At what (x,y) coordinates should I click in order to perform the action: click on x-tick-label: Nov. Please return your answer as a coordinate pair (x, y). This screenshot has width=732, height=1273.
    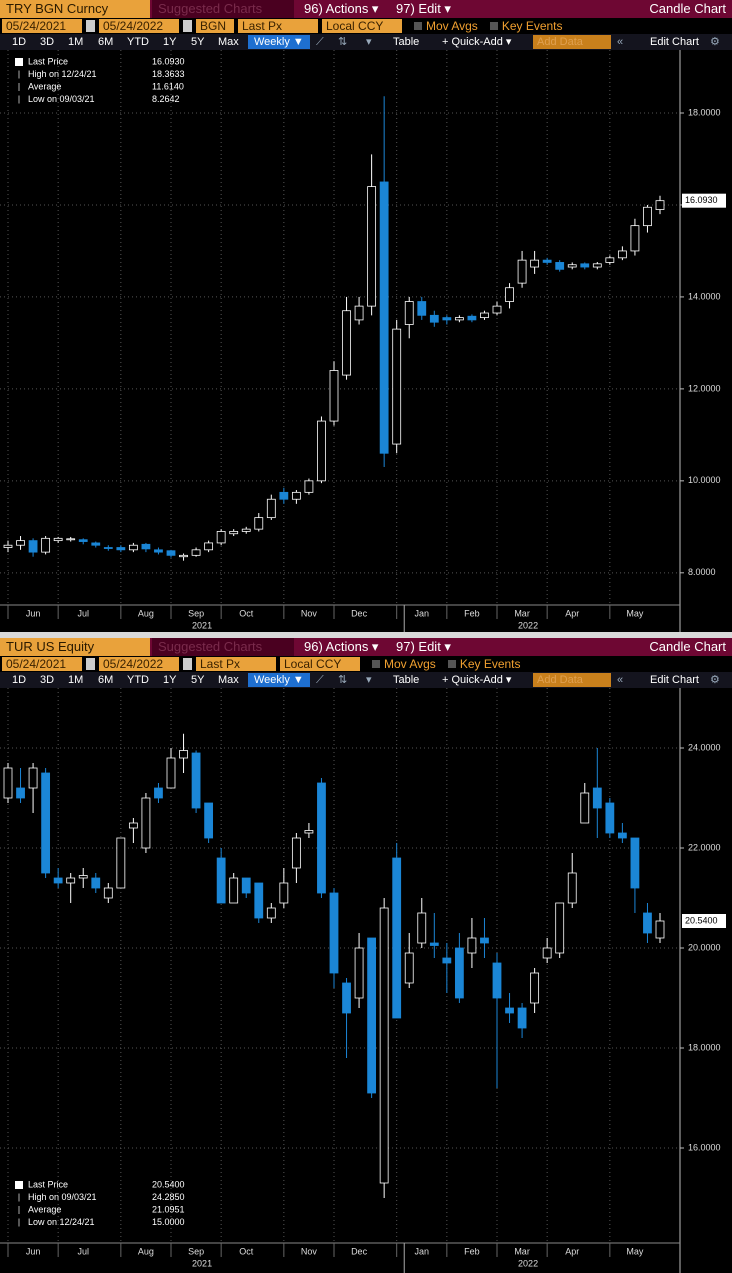
    Looking at the image, I should click on (309, 1251).